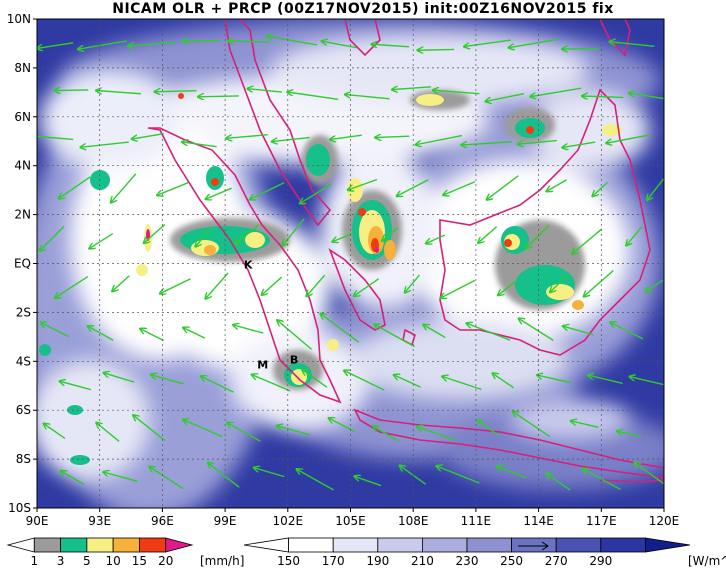 The height and width of the screenshot is (571, 726). Describe the element at coordinates (413, 521) in the screenshot. I see `lon-tick-label: 108E` at that location.